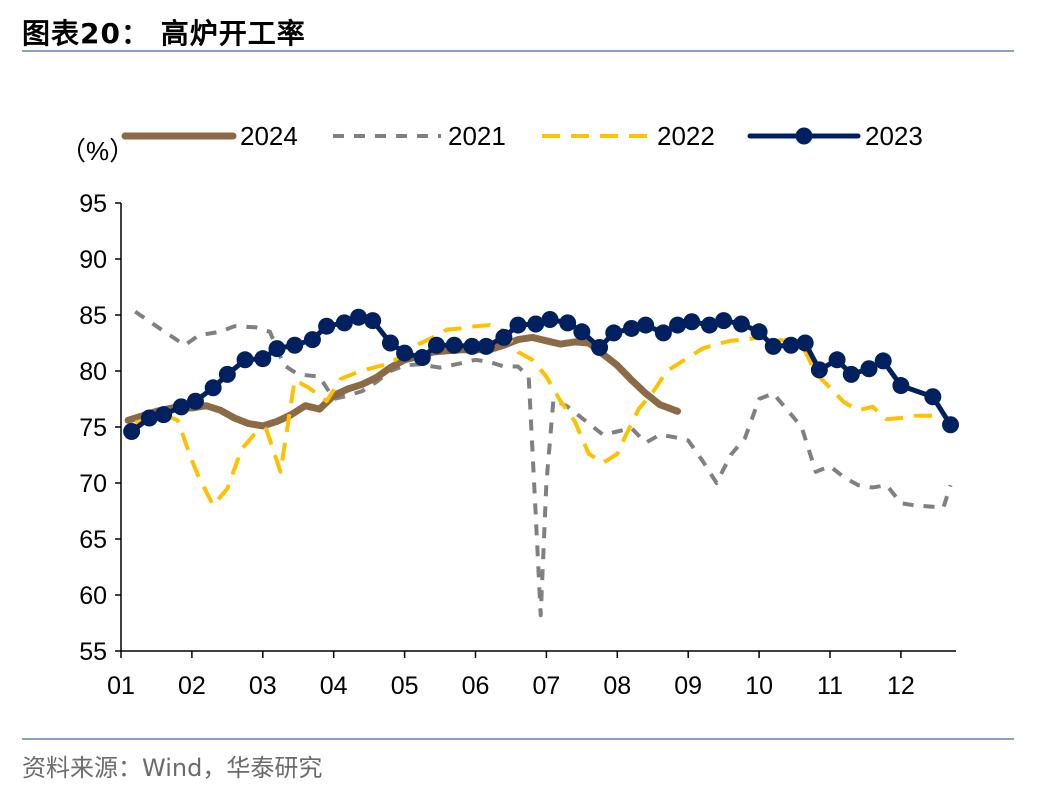  I want to click on x-tick-label: 11, so click(830, 686).